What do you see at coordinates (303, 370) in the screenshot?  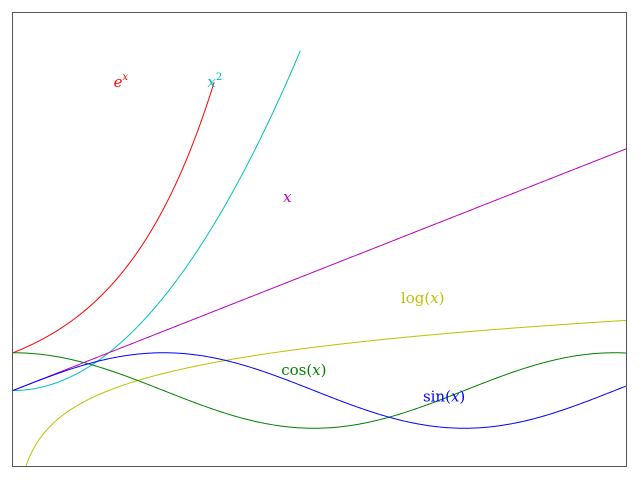 I see `label-cos-x: cos(x)` at bounding box center [303, 370].